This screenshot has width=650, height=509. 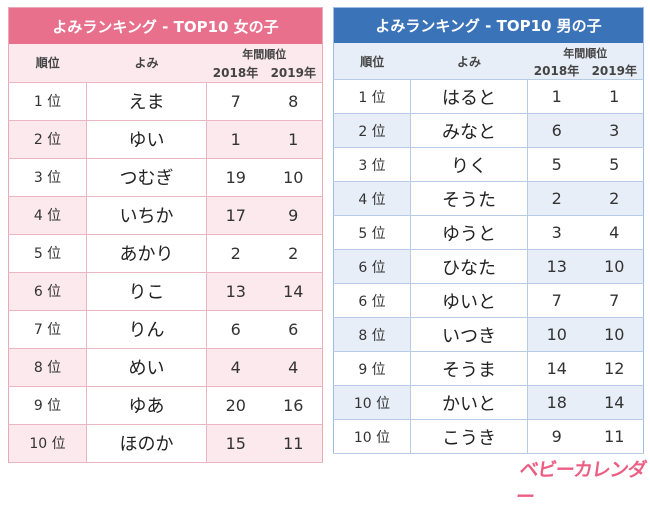 What do you see at coordinates (469, 164) in the screenshot?
I see `yomi-cell: りく` at bounding box center [469, 164].